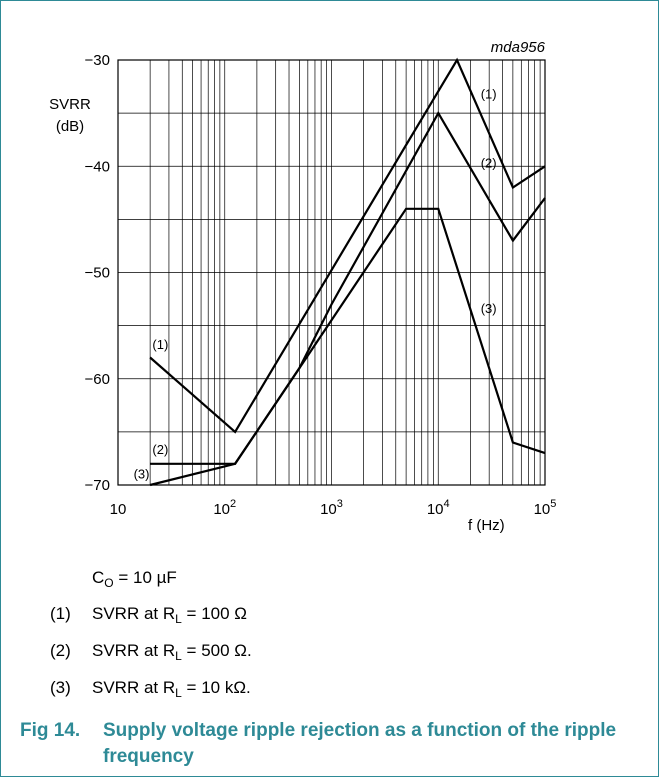  What do you see at coordinates (97, 273) in the screenshot?
I see `y-tick-label: −50` at bounding box center [97, 273].